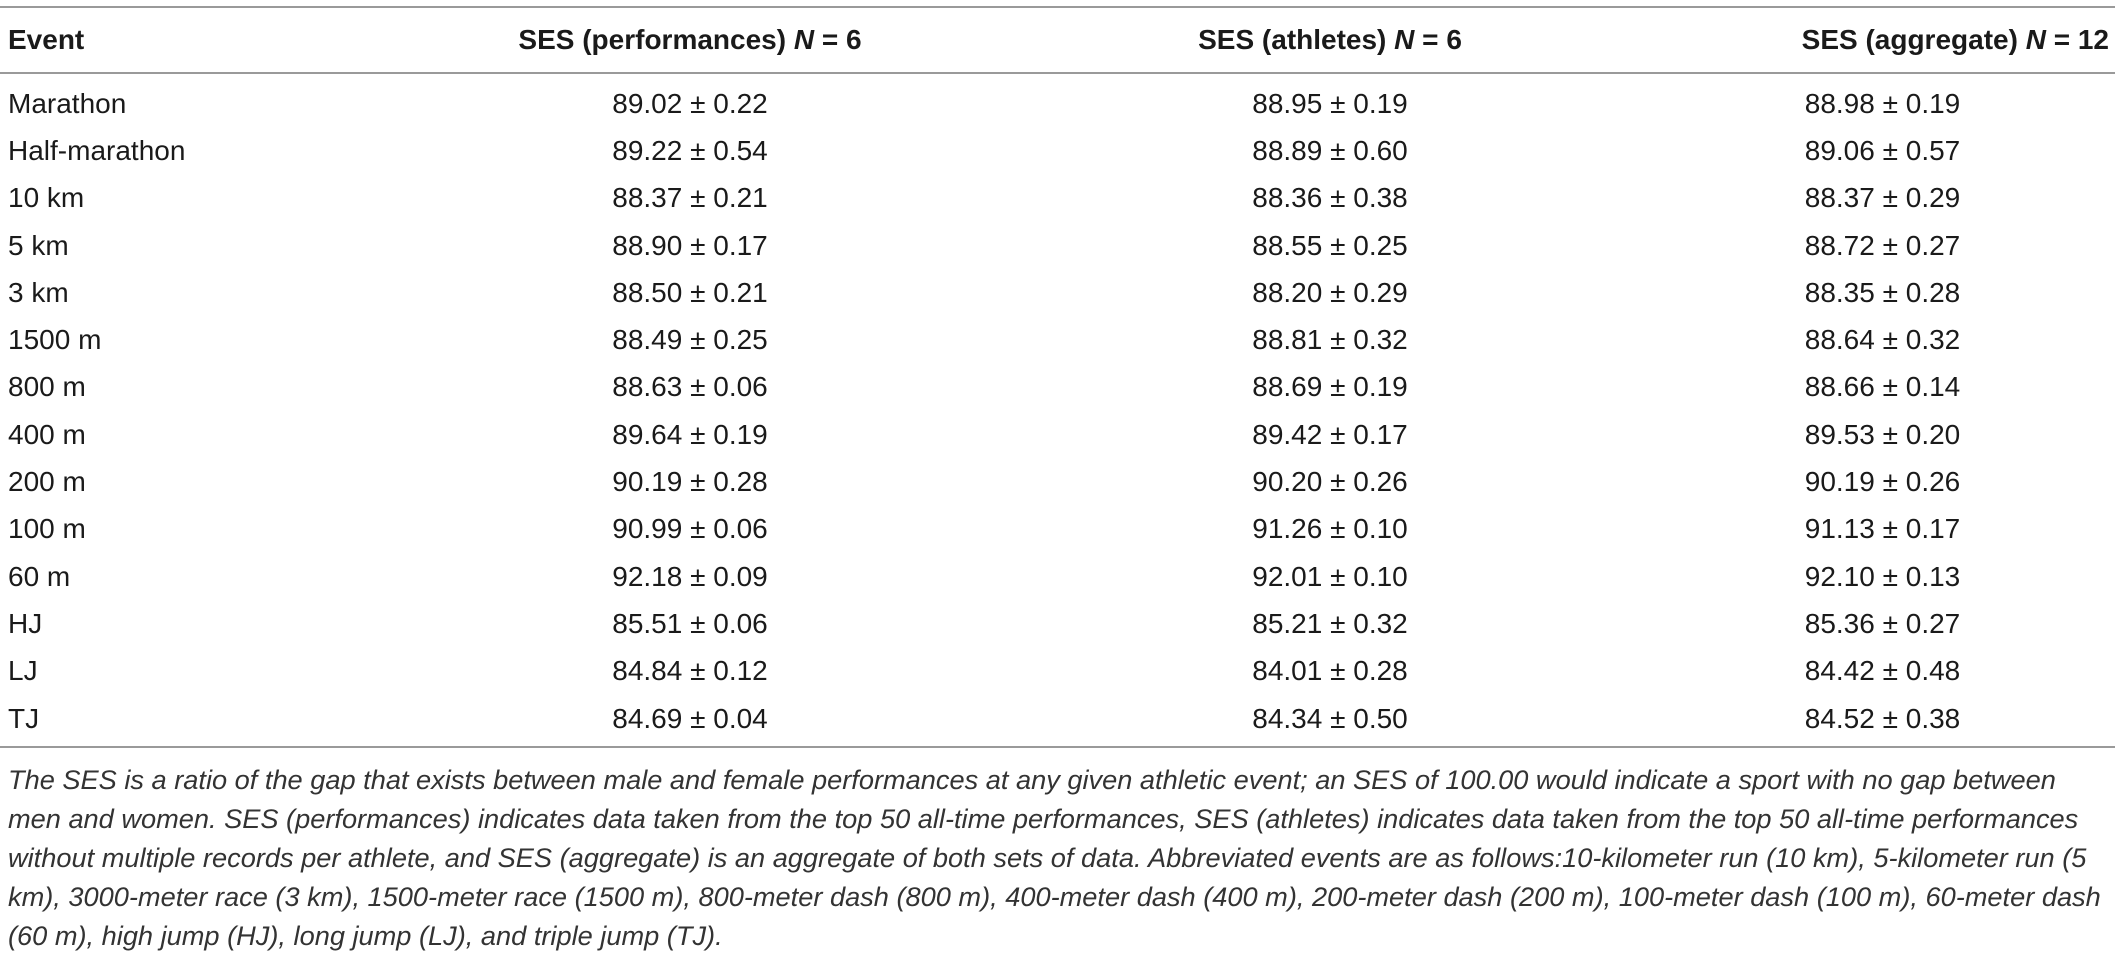 The image size is (2119, 961). I want to click on cell-aggregate: 88.72 ± 0.27, so click(1882, 245).